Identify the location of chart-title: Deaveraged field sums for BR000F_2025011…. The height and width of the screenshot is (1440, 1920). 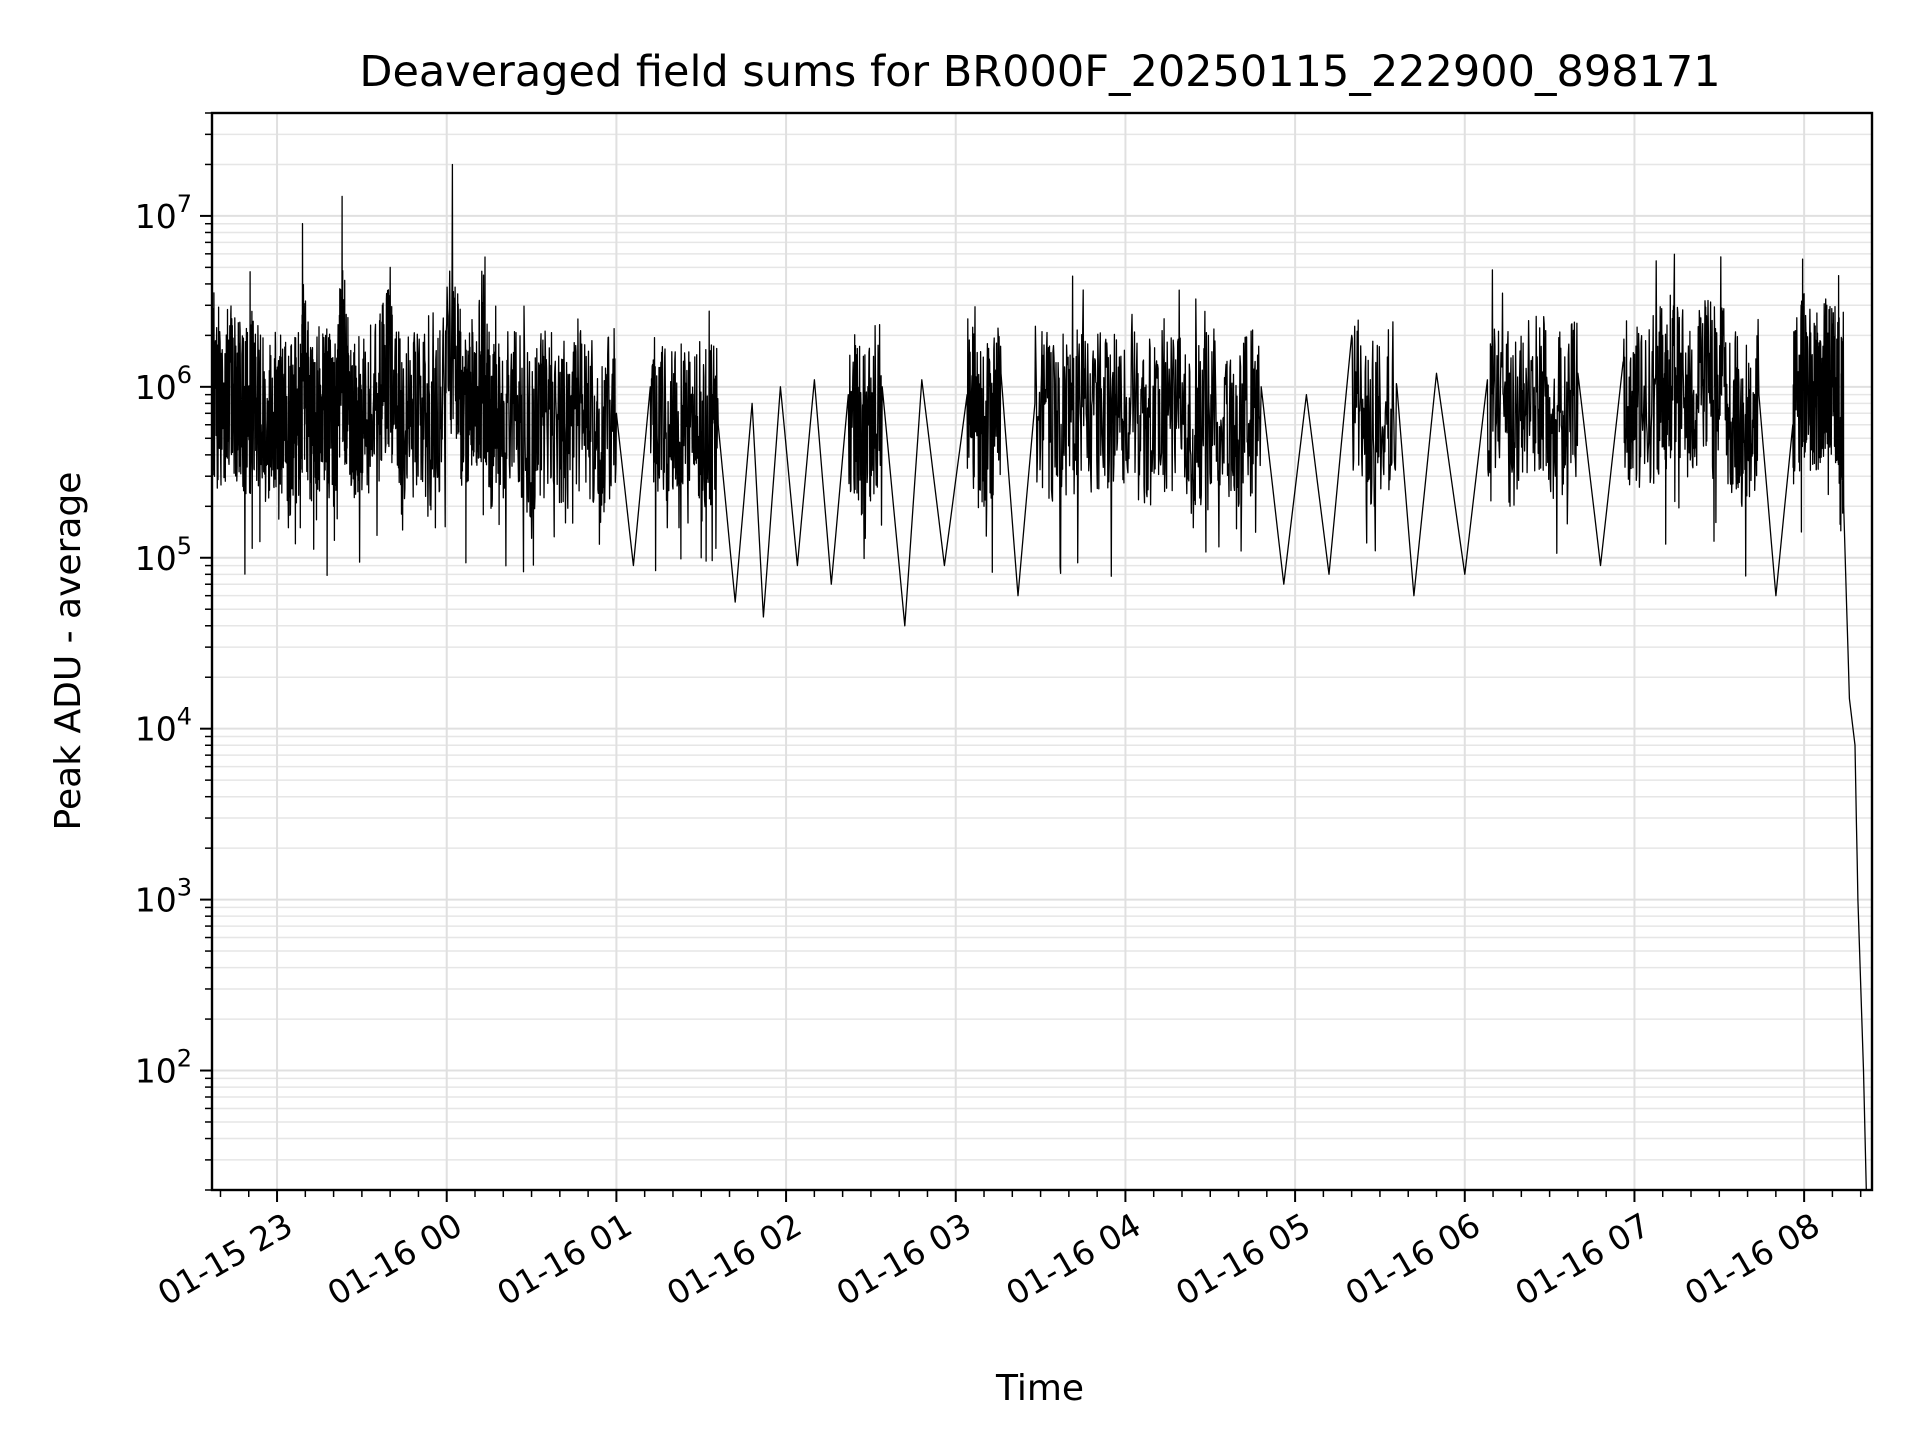
(1039, 72).